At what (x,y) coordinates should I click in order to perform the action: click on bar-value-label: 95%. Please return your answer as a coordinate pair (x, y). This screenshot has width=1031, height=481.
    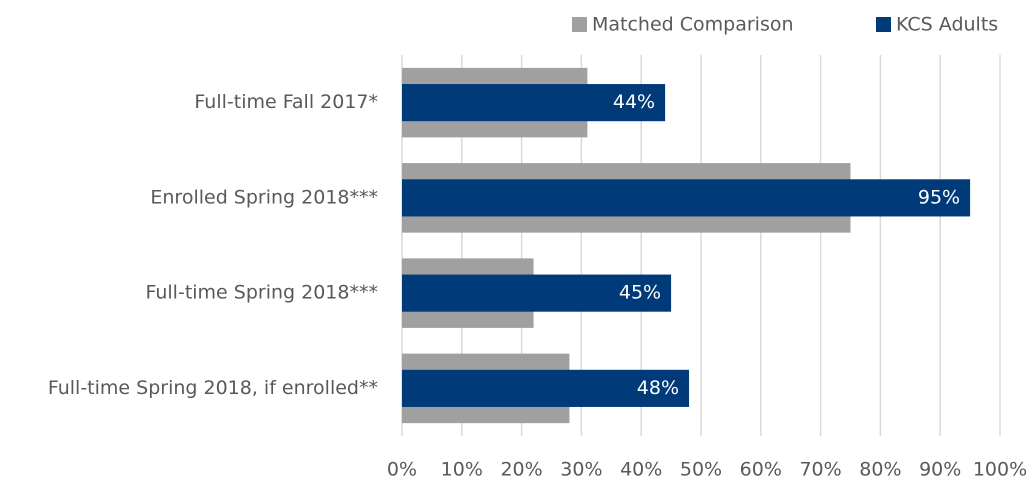
    Looking at the image, I should click on (939, 197).